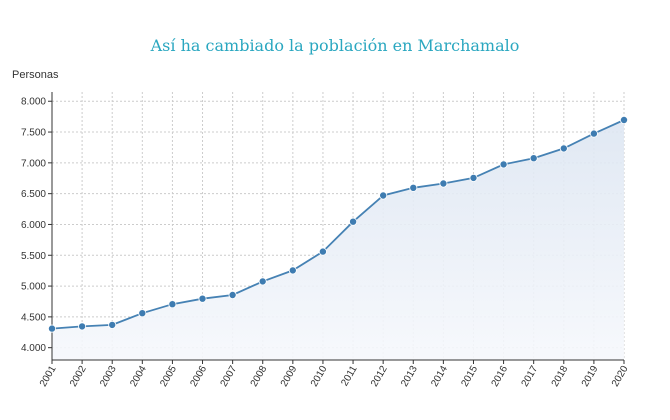 This screenshot has width=670, height=420. I want to click on x-tick-label: 2012, so click(379, 376).